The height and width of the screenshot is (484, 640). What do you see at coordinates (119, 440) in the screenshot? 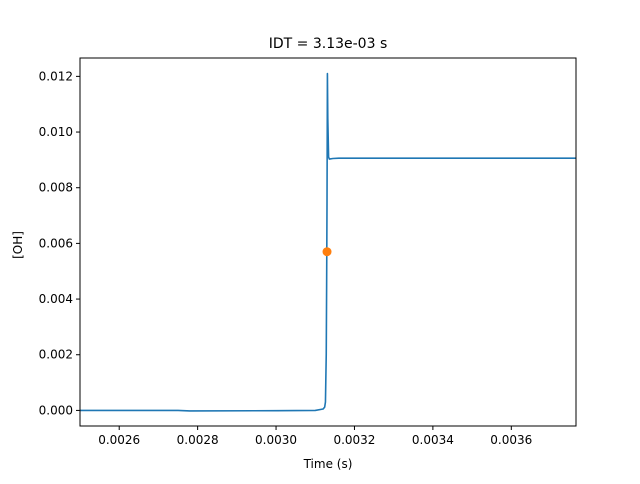
I see `x-tick-label: 0.0026` at bounding box center [119, 440].